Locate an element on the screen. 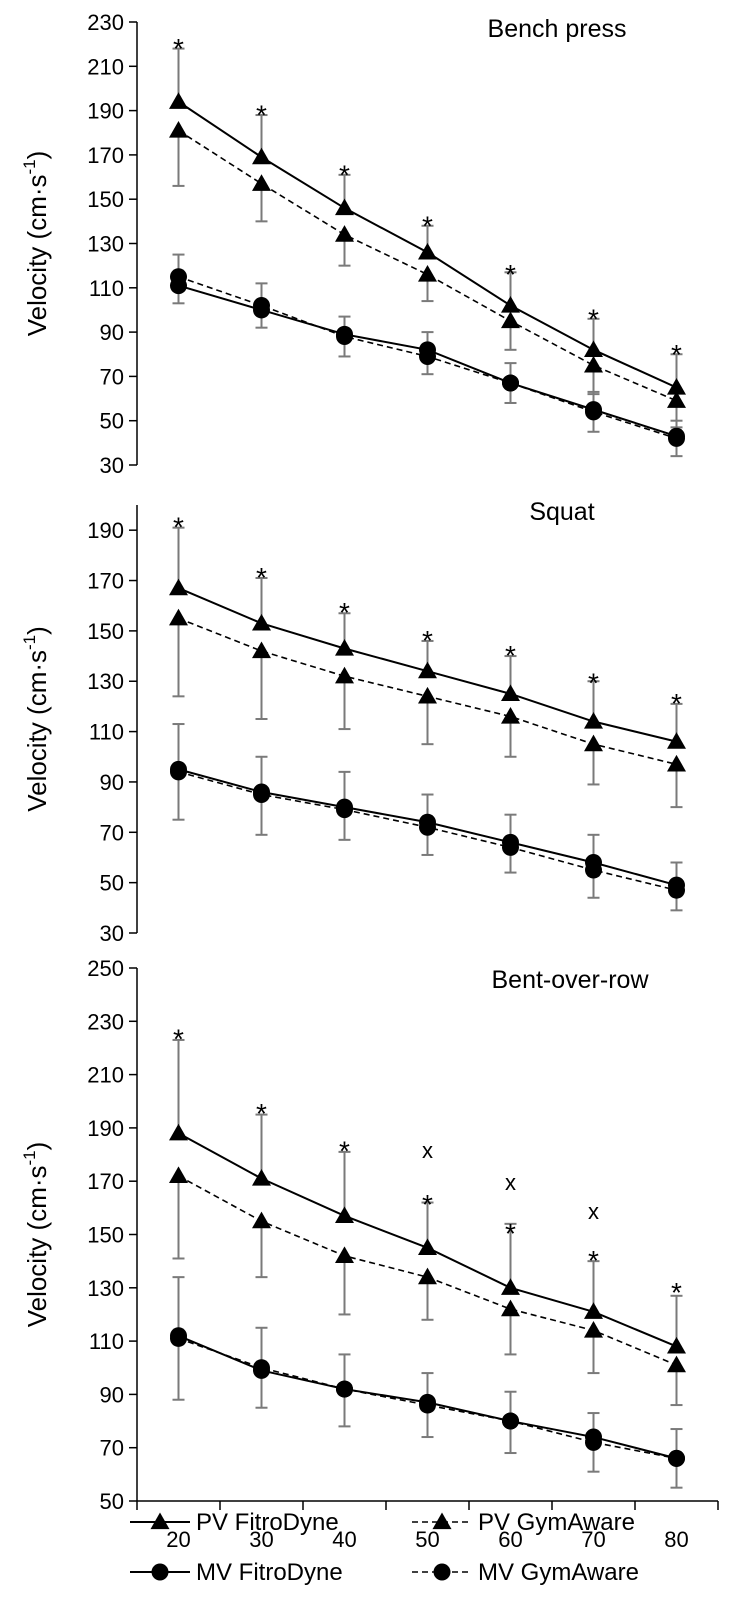  x-tick-label: 50 is located at coordinates (427, 1539).